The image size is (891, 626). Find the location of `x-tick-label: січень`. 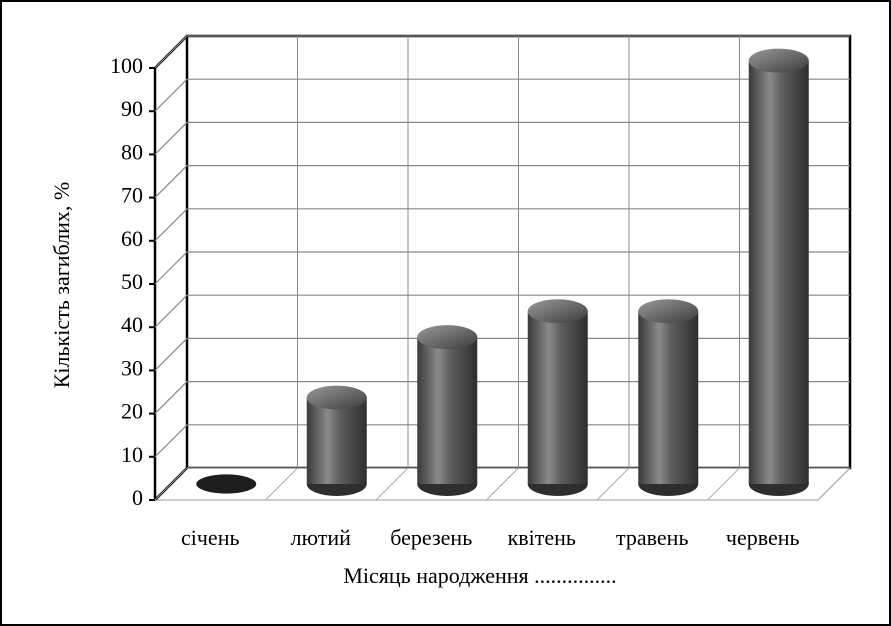

x-tick-label: січень is located at coordinates (210, 537).